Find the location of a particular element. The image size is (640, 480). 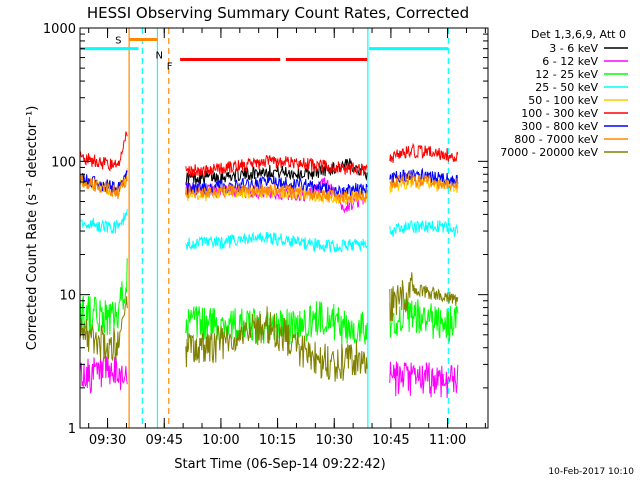

x-axis-label: Start Time (06-Sep-14 09:22:42) is located at coordinates (279, 464).